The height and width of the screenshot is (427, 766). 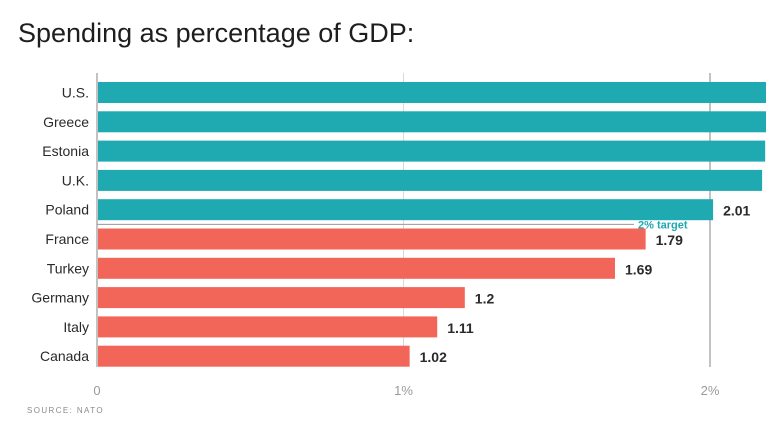 What do you see at coordinates (67, 239) in the screenshot?
I see `category-label: France` at bounding box center [67, 239].